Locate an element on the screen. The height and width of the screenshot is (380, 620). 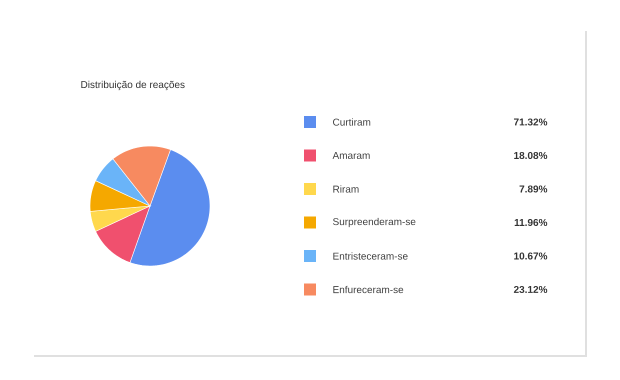
legend-label: Riram is located at coordinates (346, 189).